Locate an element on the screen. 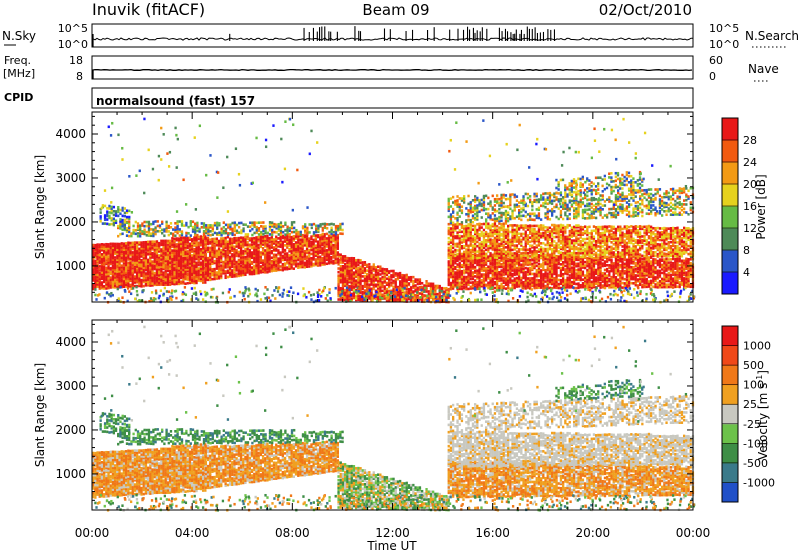 The image size is (800, 558). cpid-label: CPID is located at coordinates (18, 97).